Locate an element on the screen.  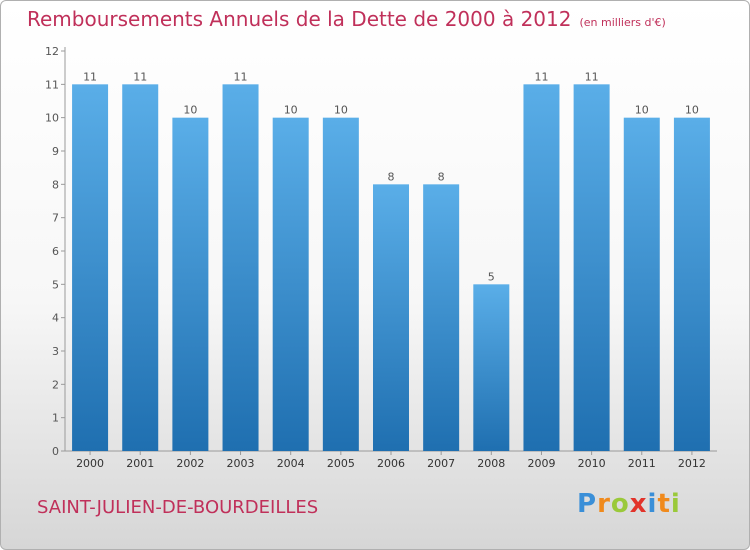
bar-2005 is located at coordinates (340, 284).